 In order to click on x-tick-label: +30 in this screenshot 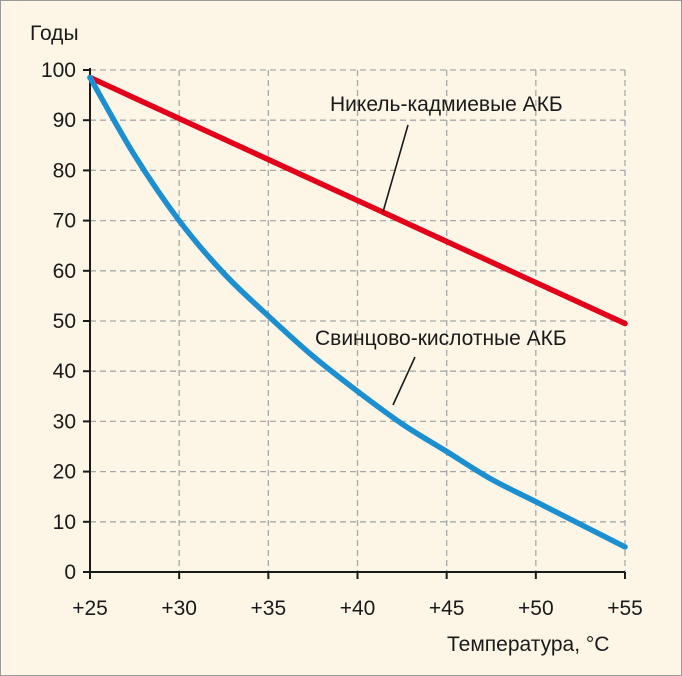, I will do `click(179, 608)`.